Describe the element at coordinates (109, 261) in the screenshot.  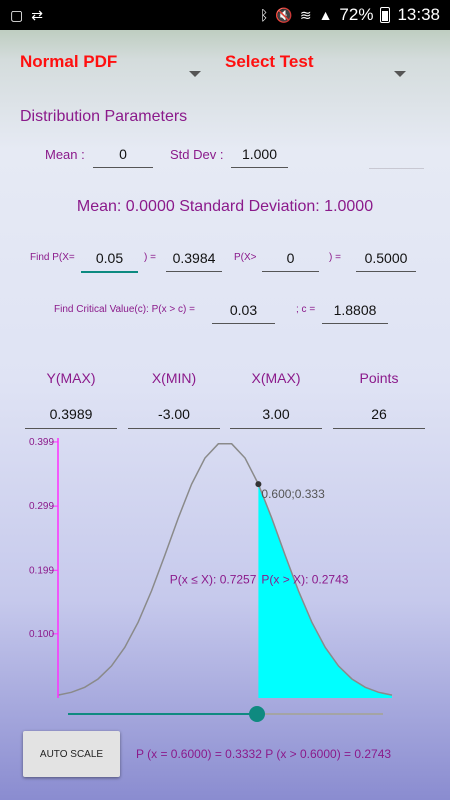
I see `find-p-lt-input: 0.05` at that location.